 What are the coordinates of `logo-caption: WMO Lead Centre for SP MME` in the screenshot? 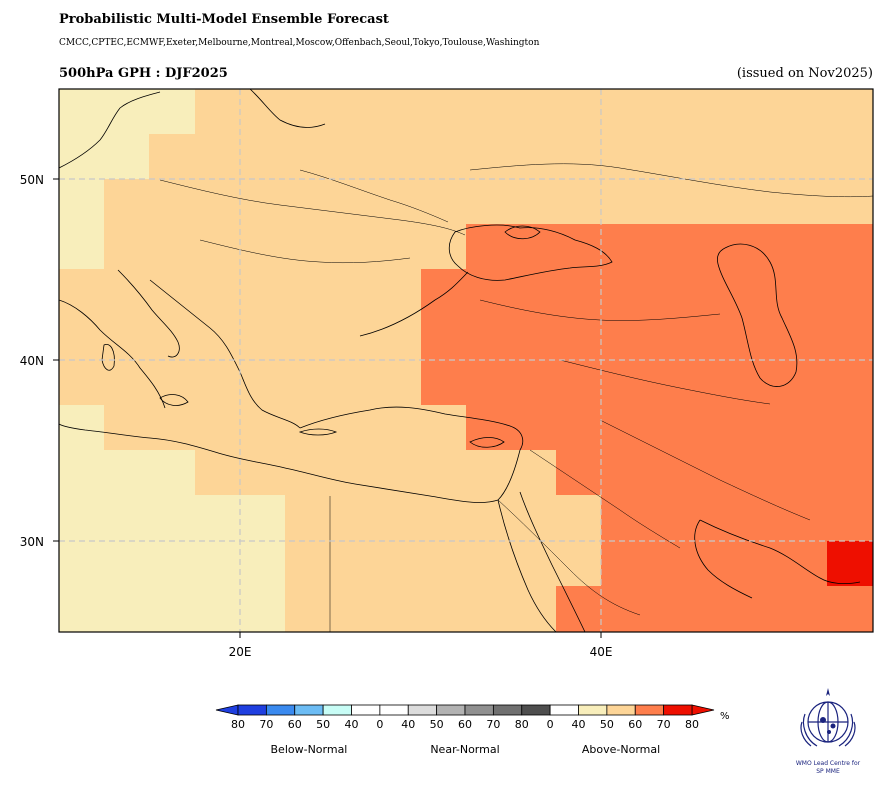 It's located at (828, 768).